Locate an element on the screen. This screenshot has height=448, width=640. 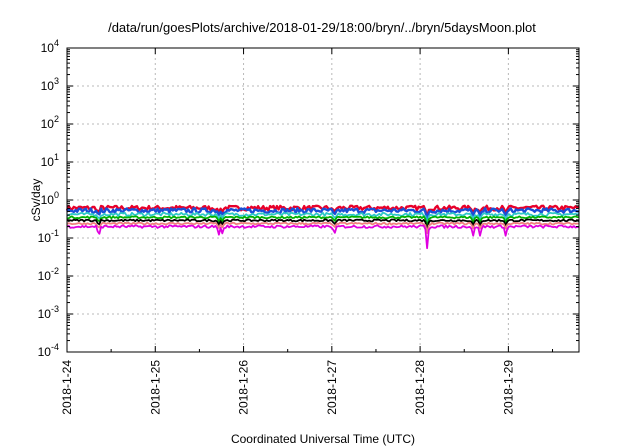
y-tick-label: 10⁴ is located at coordinates (50, 46).